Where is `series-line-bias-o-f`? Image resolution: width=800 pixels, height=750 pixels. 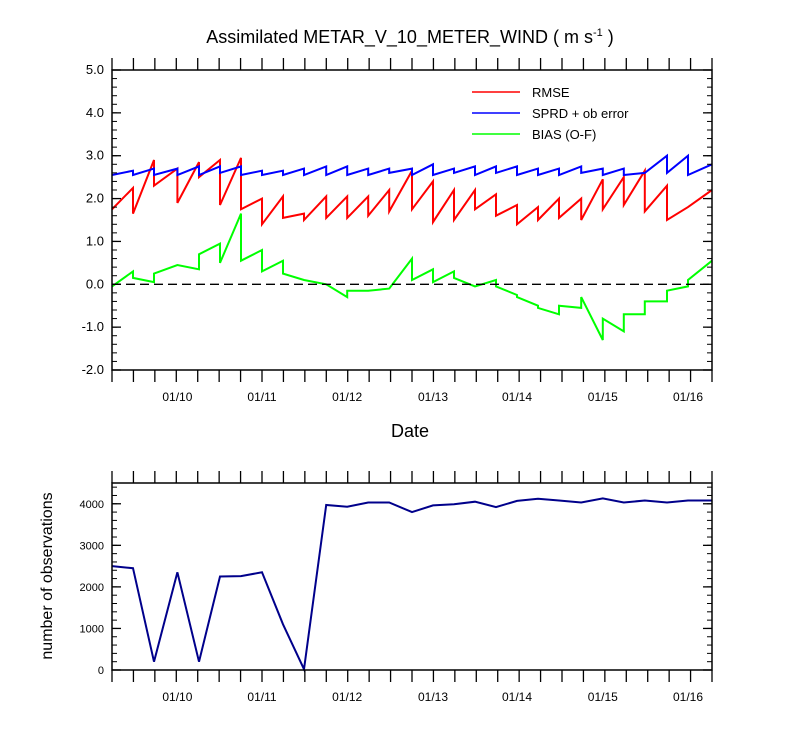 series-line-bias-o-f is located at coordinates (412, 277).